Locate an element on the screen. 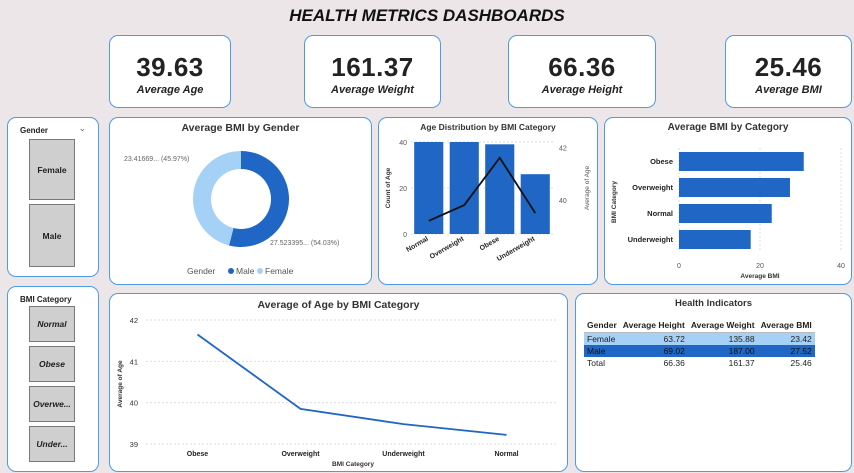 The image size is (854, 473). bar-obese is located at coordinates (741, 161).